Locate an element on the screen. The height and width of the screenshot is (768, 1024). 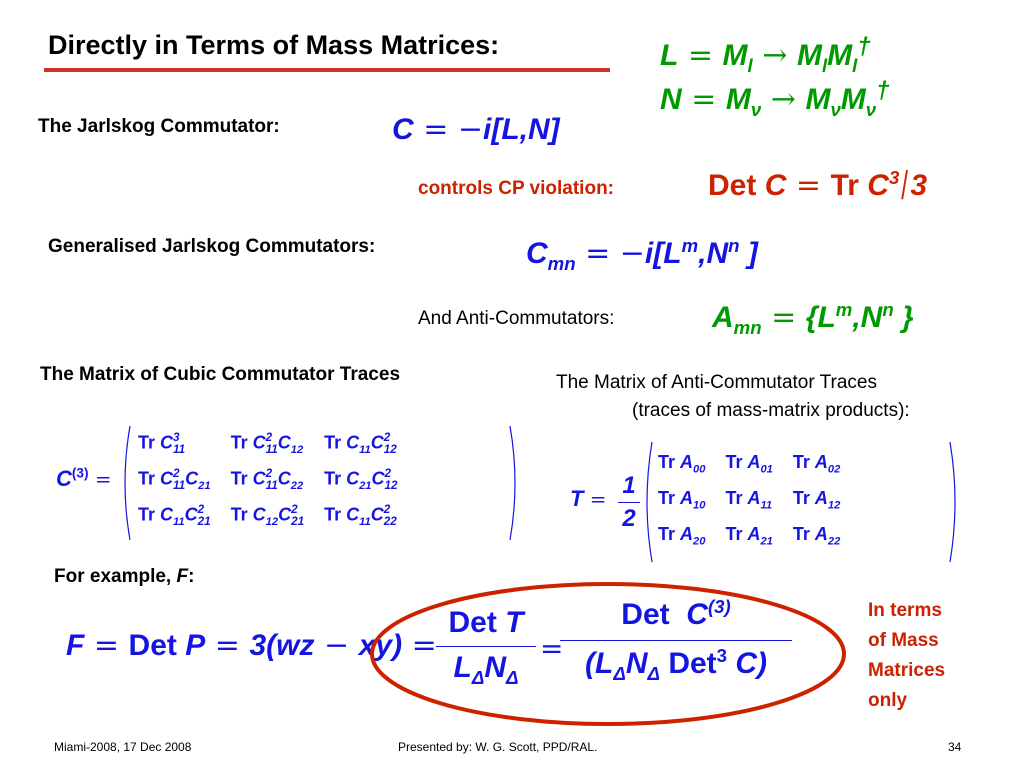
c3-matrix-entry: Tr C12C 2 21 is located at coordinates (267, 516).